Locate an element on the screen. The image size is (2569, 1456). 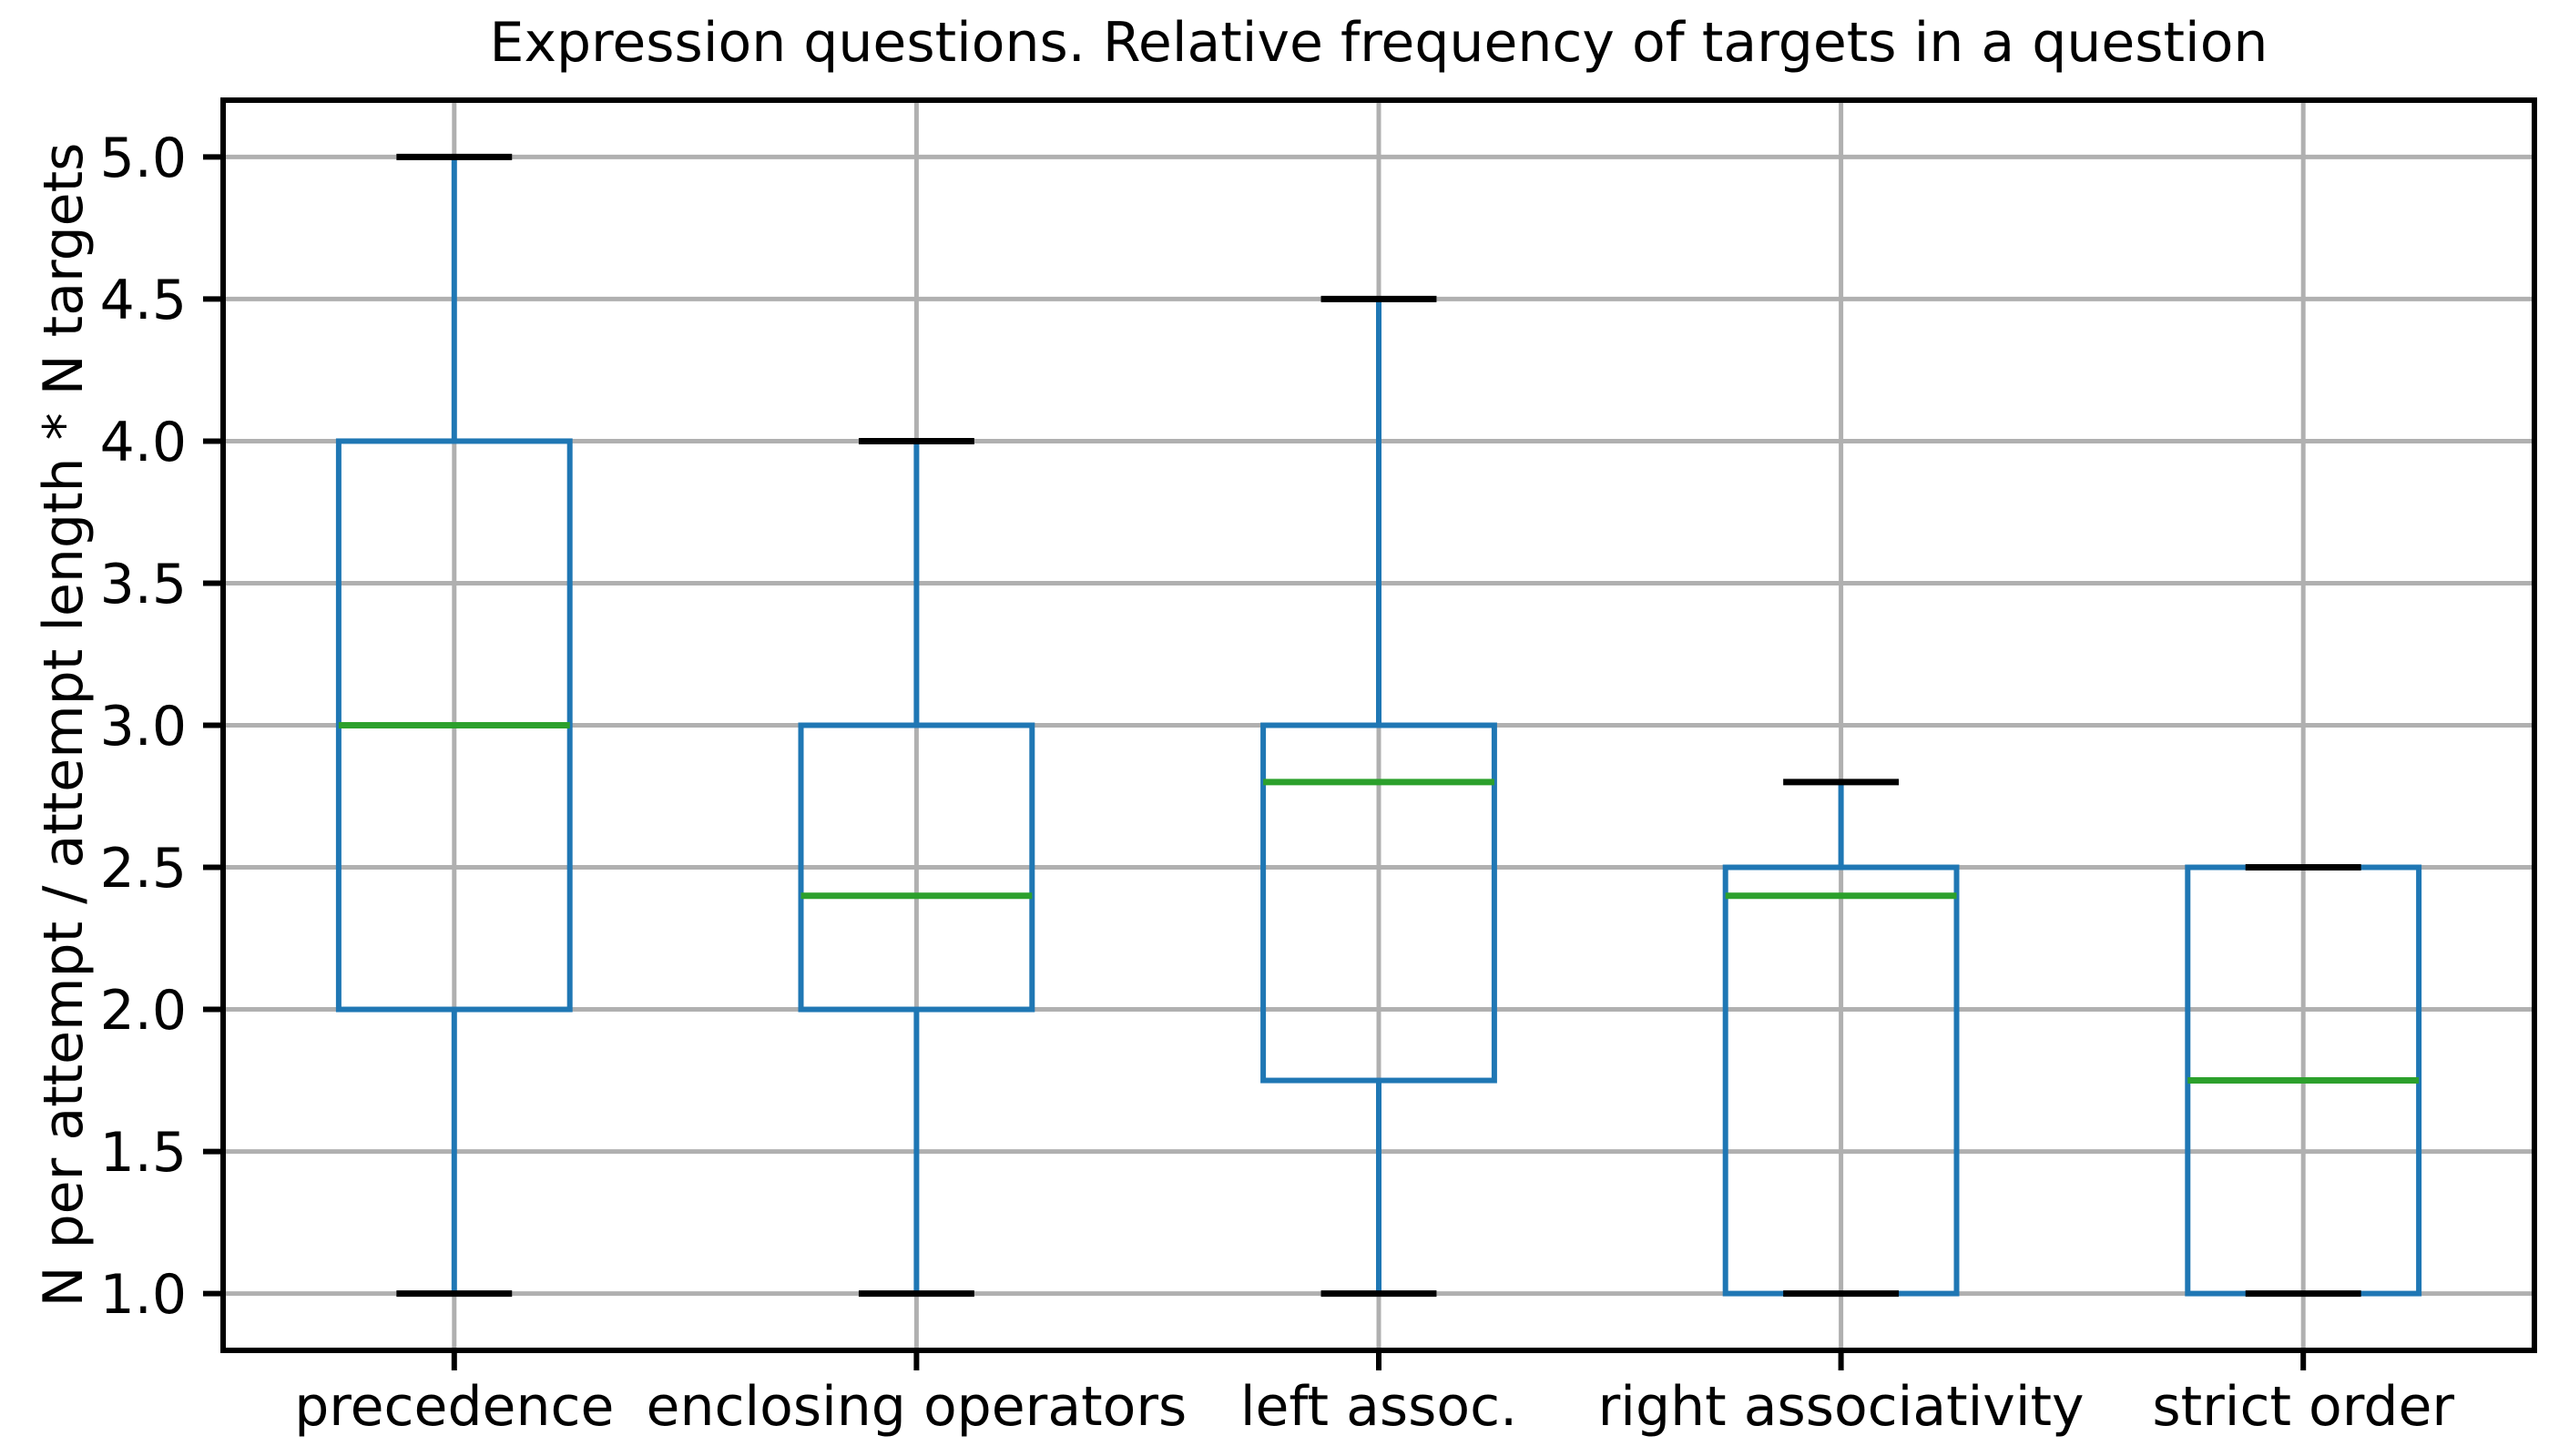
y-tick-label: 3.5 is located at coordinates (143, 584).